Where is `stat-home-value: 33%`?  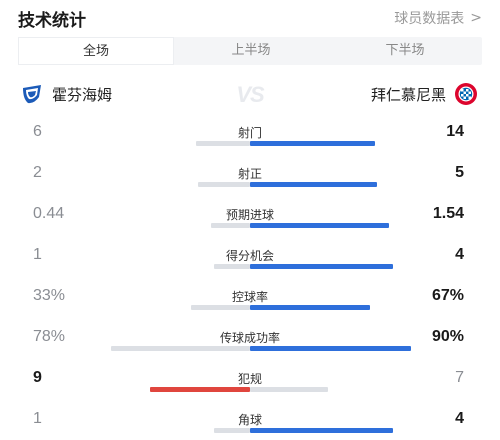 stat-home-value: 33% is located at coordinates (49, 295).